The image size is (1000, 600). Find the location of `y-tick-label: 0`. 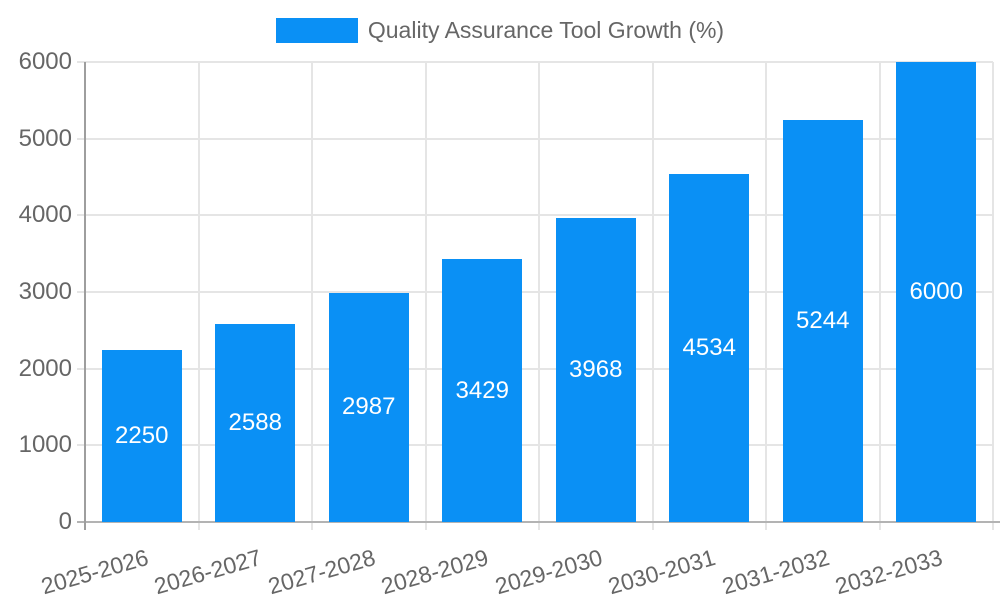

y-tick-label: 0 is located at coordinates (65, 521).